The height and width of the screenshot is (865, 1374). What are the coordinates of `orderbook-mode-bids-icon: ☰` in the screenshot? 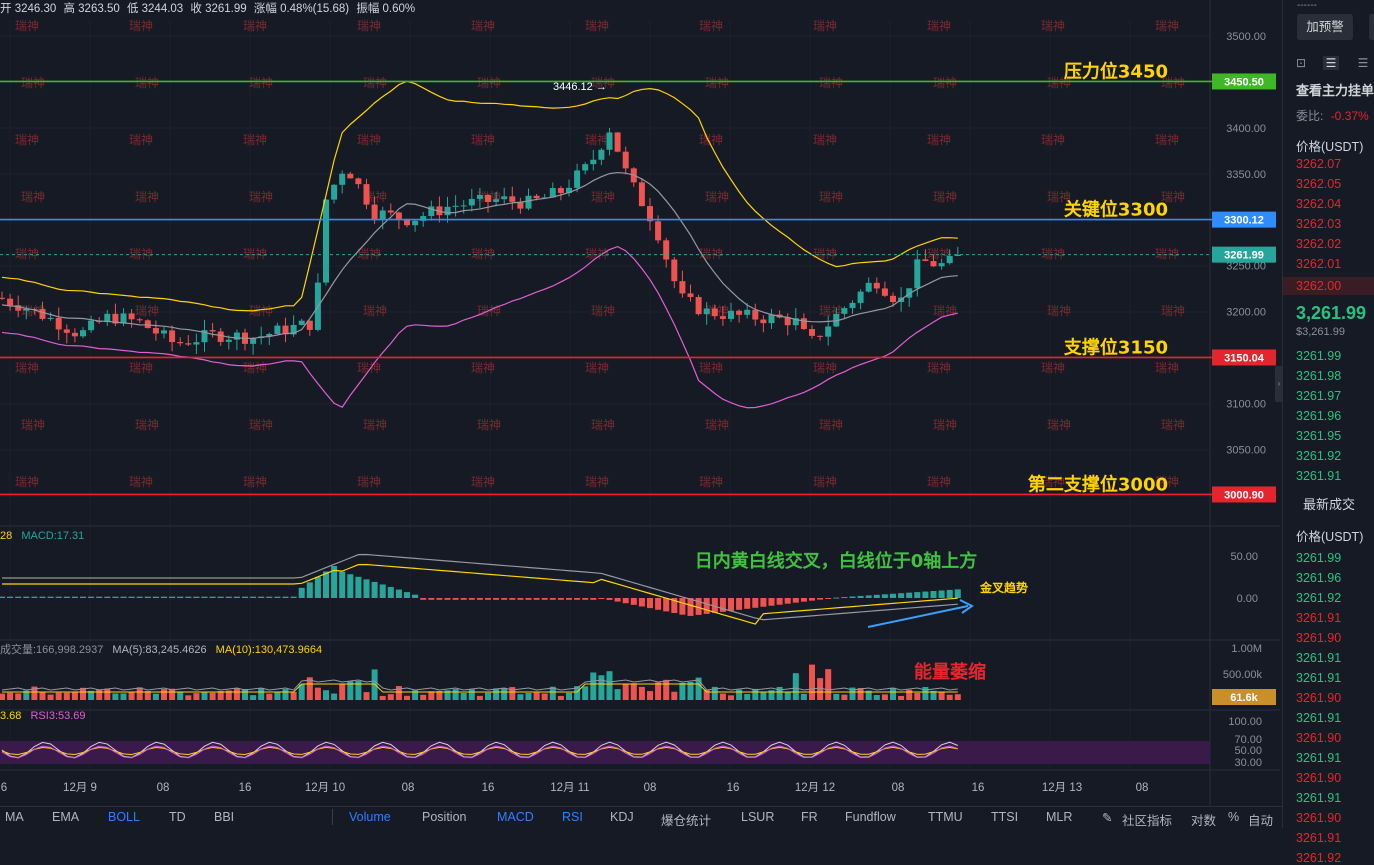 It's located at (1331, 63).